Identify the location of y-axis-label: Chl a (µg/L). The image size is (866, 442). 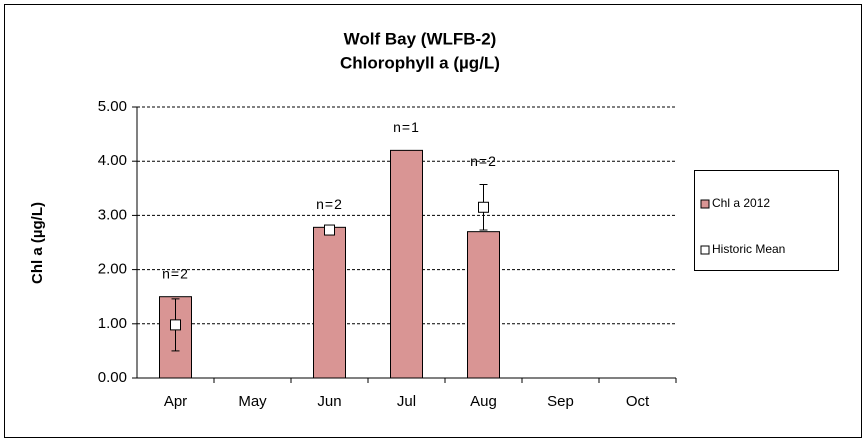
(37, 243).